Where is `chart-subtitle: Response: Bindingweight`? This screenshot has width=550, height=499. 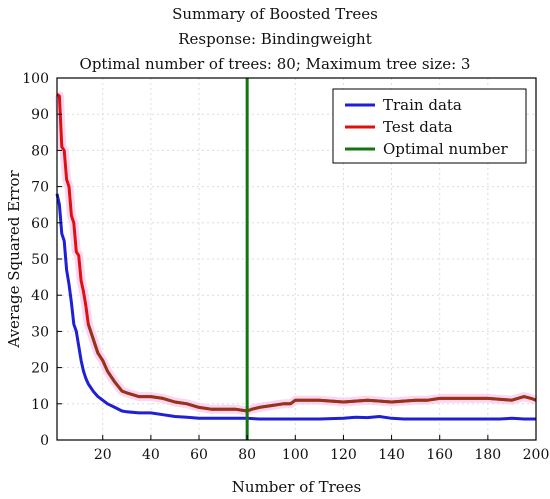 chart-subtitle: Response: Bindingweight is located at coordinates (275, 39).